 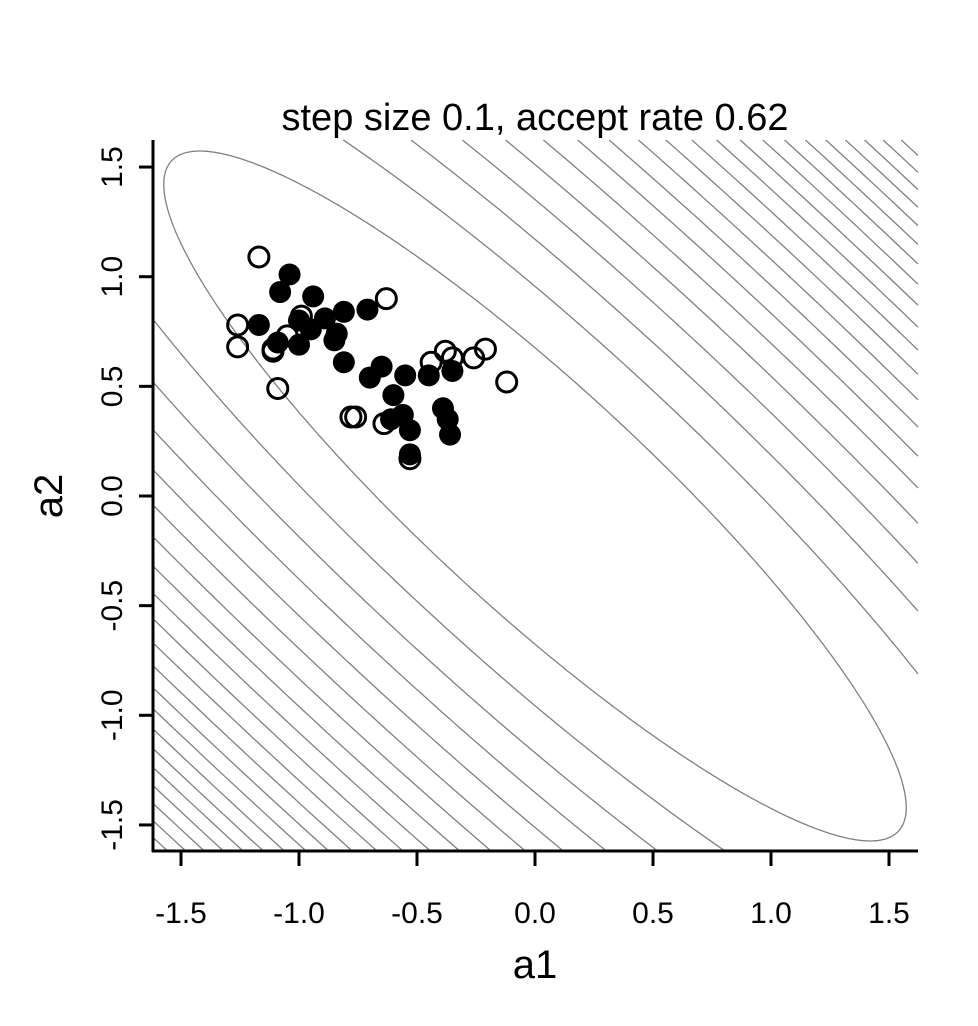 What do you see at coordinates (535, 118) in the screenshot?
I see `chart-title: step size 0.1, accept rate 0.62` at bounding box center [535, 118].